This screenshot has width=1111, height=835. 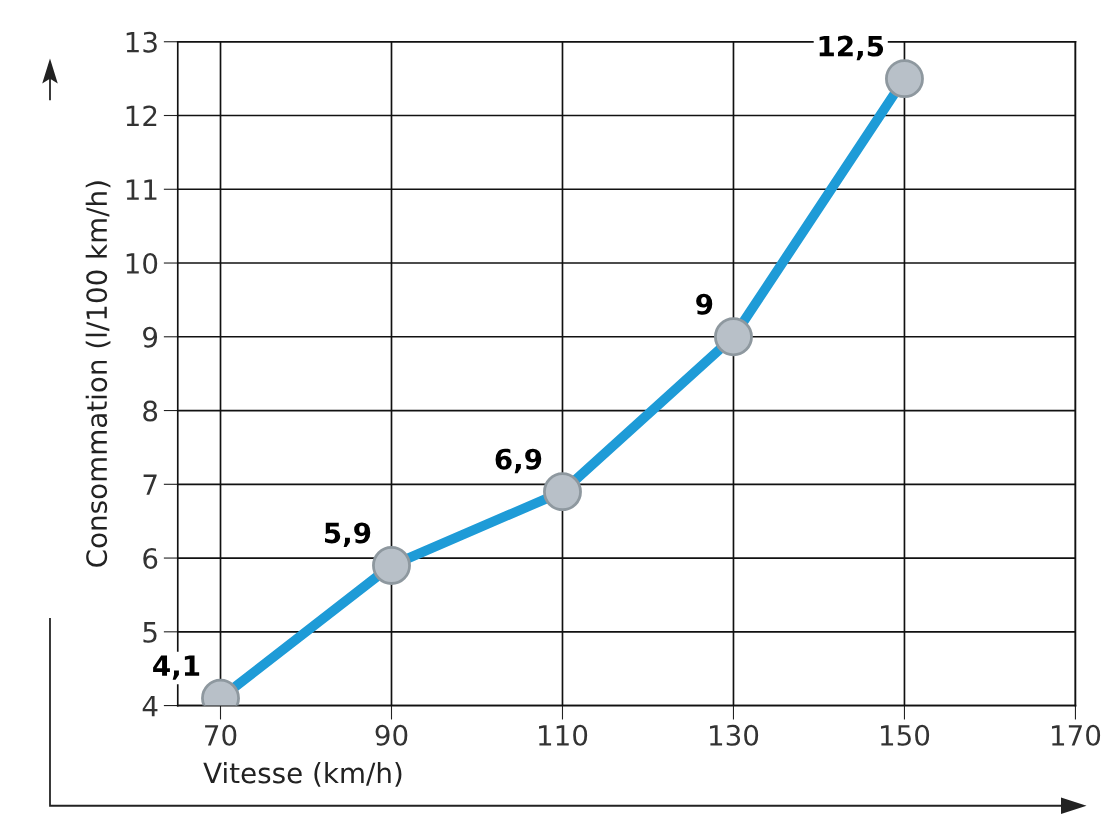 What do you see at coordinates (1076, 735) in the screenshot?
I see `x-tick-label: 170` at bounding box center [1076, 735].